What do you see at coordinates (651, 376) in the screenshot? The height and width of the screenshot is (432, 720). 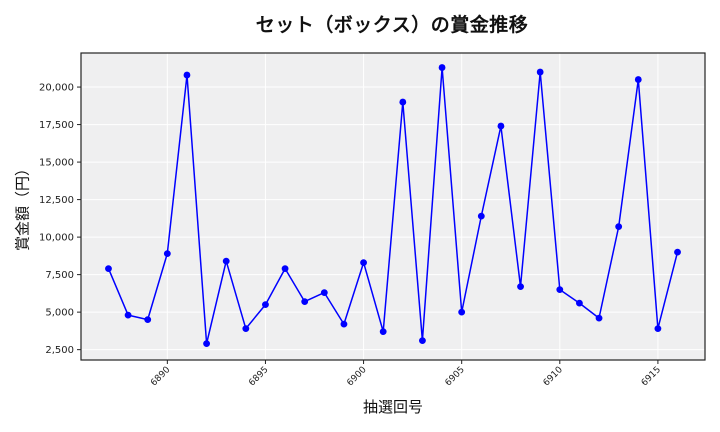 I see `x-tick-label: 6915` at bounding box center [651, 376].